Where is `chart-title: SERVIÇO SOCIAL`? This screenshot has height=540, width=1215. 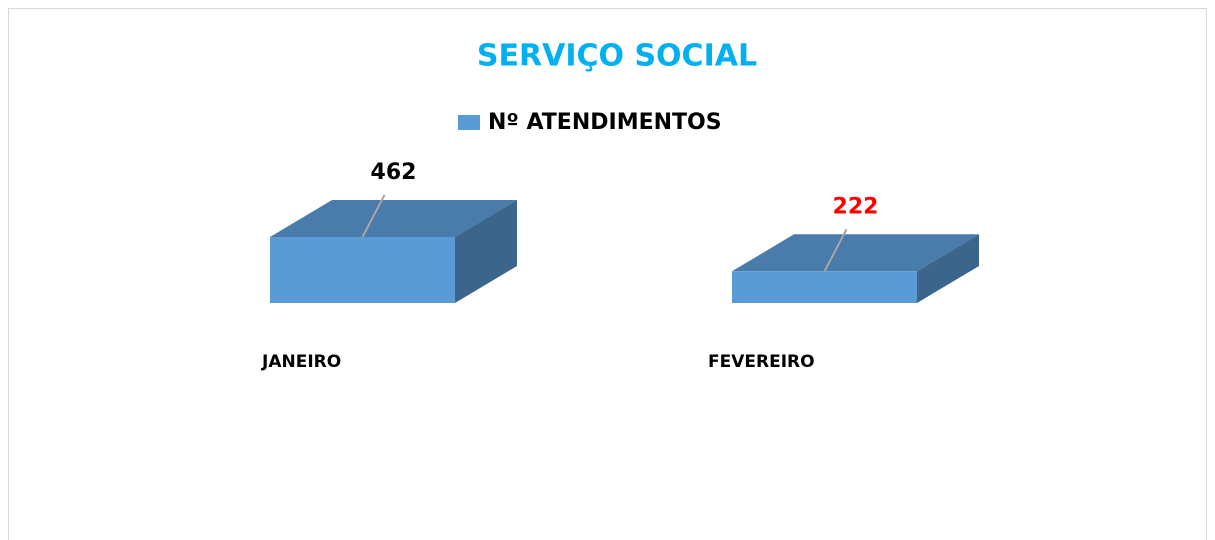
chart-title: SERVIÇO SOCIAL is located at coordinates (617, 56).